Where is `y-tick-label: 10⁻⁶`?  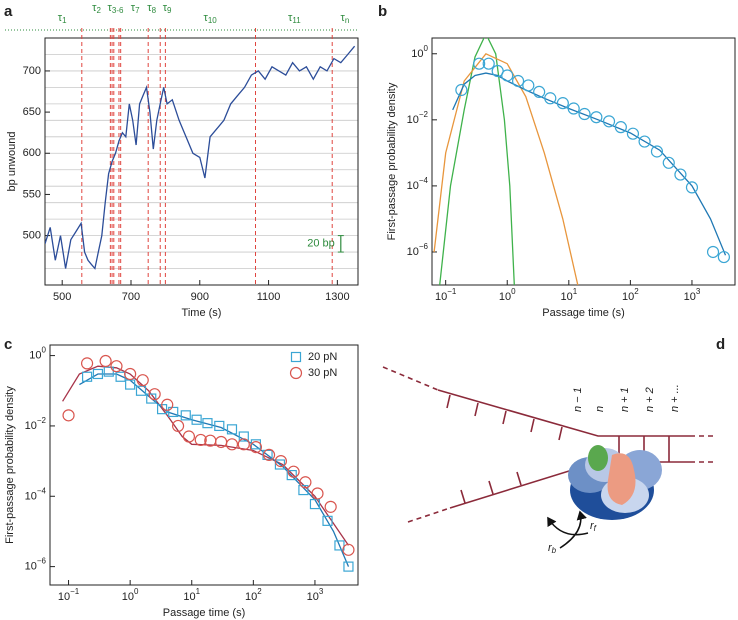
y-tick-label: 10⁻⁶ is located at coordinates (418, 250).